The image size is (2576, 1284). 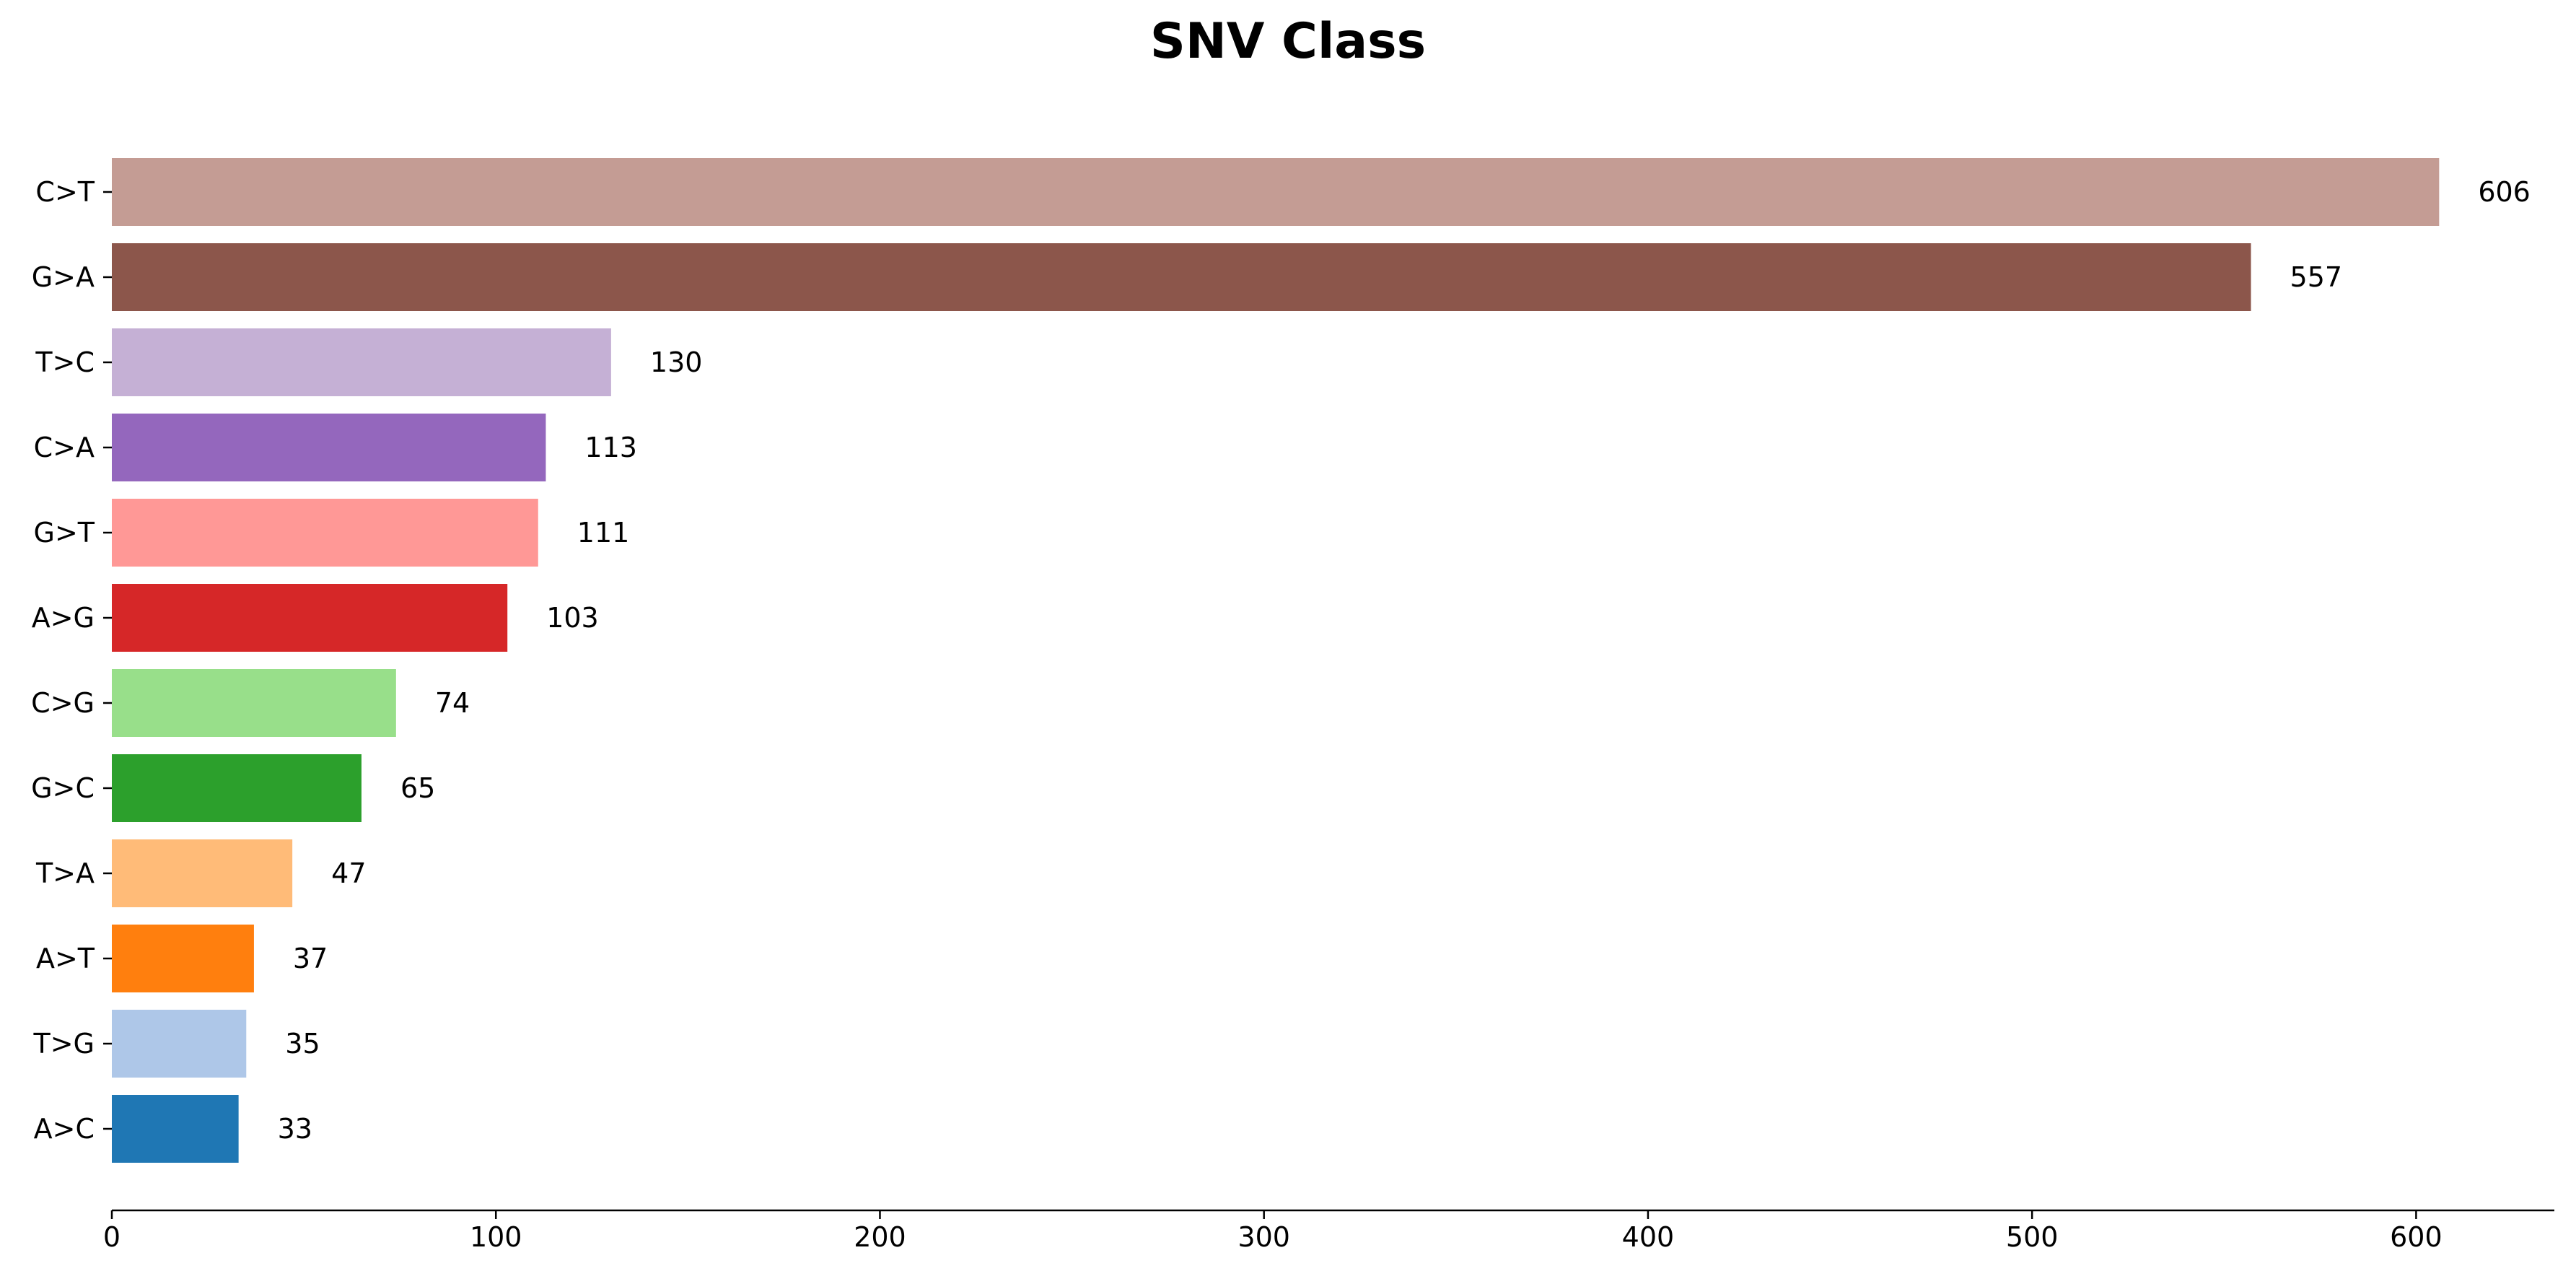 What do you see at coordinates (572, 618) in the screenshot?
I see `value-label: 103` at bounding box center [572, 618].